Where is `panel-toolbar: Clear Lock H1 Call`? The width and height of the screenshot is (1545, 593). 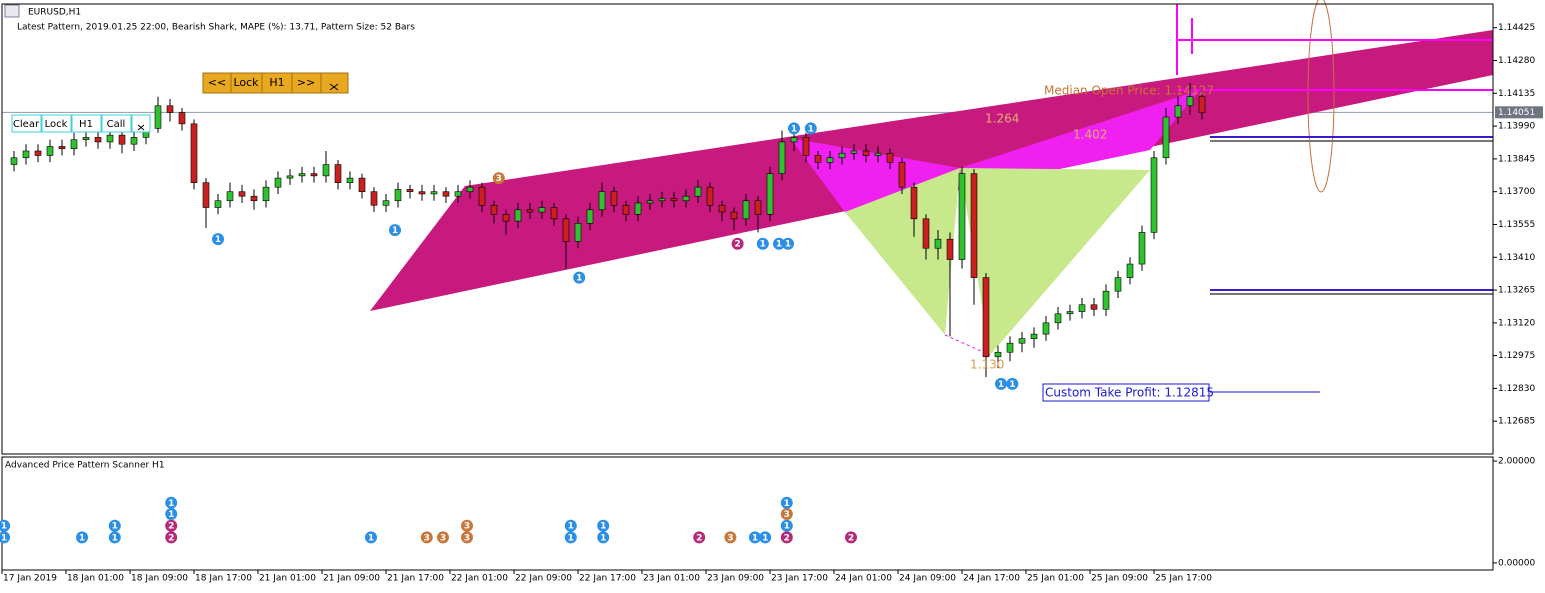
panel-toolbar: Clear Lock H1 Call is located at coordinates (81, 123).